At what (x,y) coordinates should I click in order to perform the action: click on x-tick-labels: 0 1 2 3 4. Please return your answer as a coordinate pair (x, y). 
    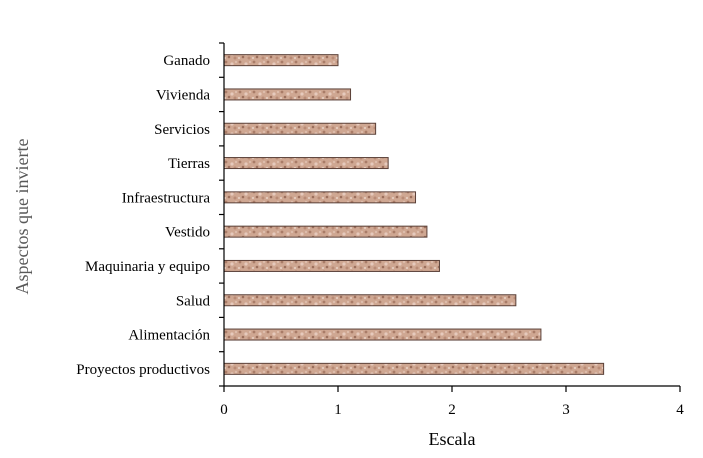
    Looking at the image, I should click on (452, 410).